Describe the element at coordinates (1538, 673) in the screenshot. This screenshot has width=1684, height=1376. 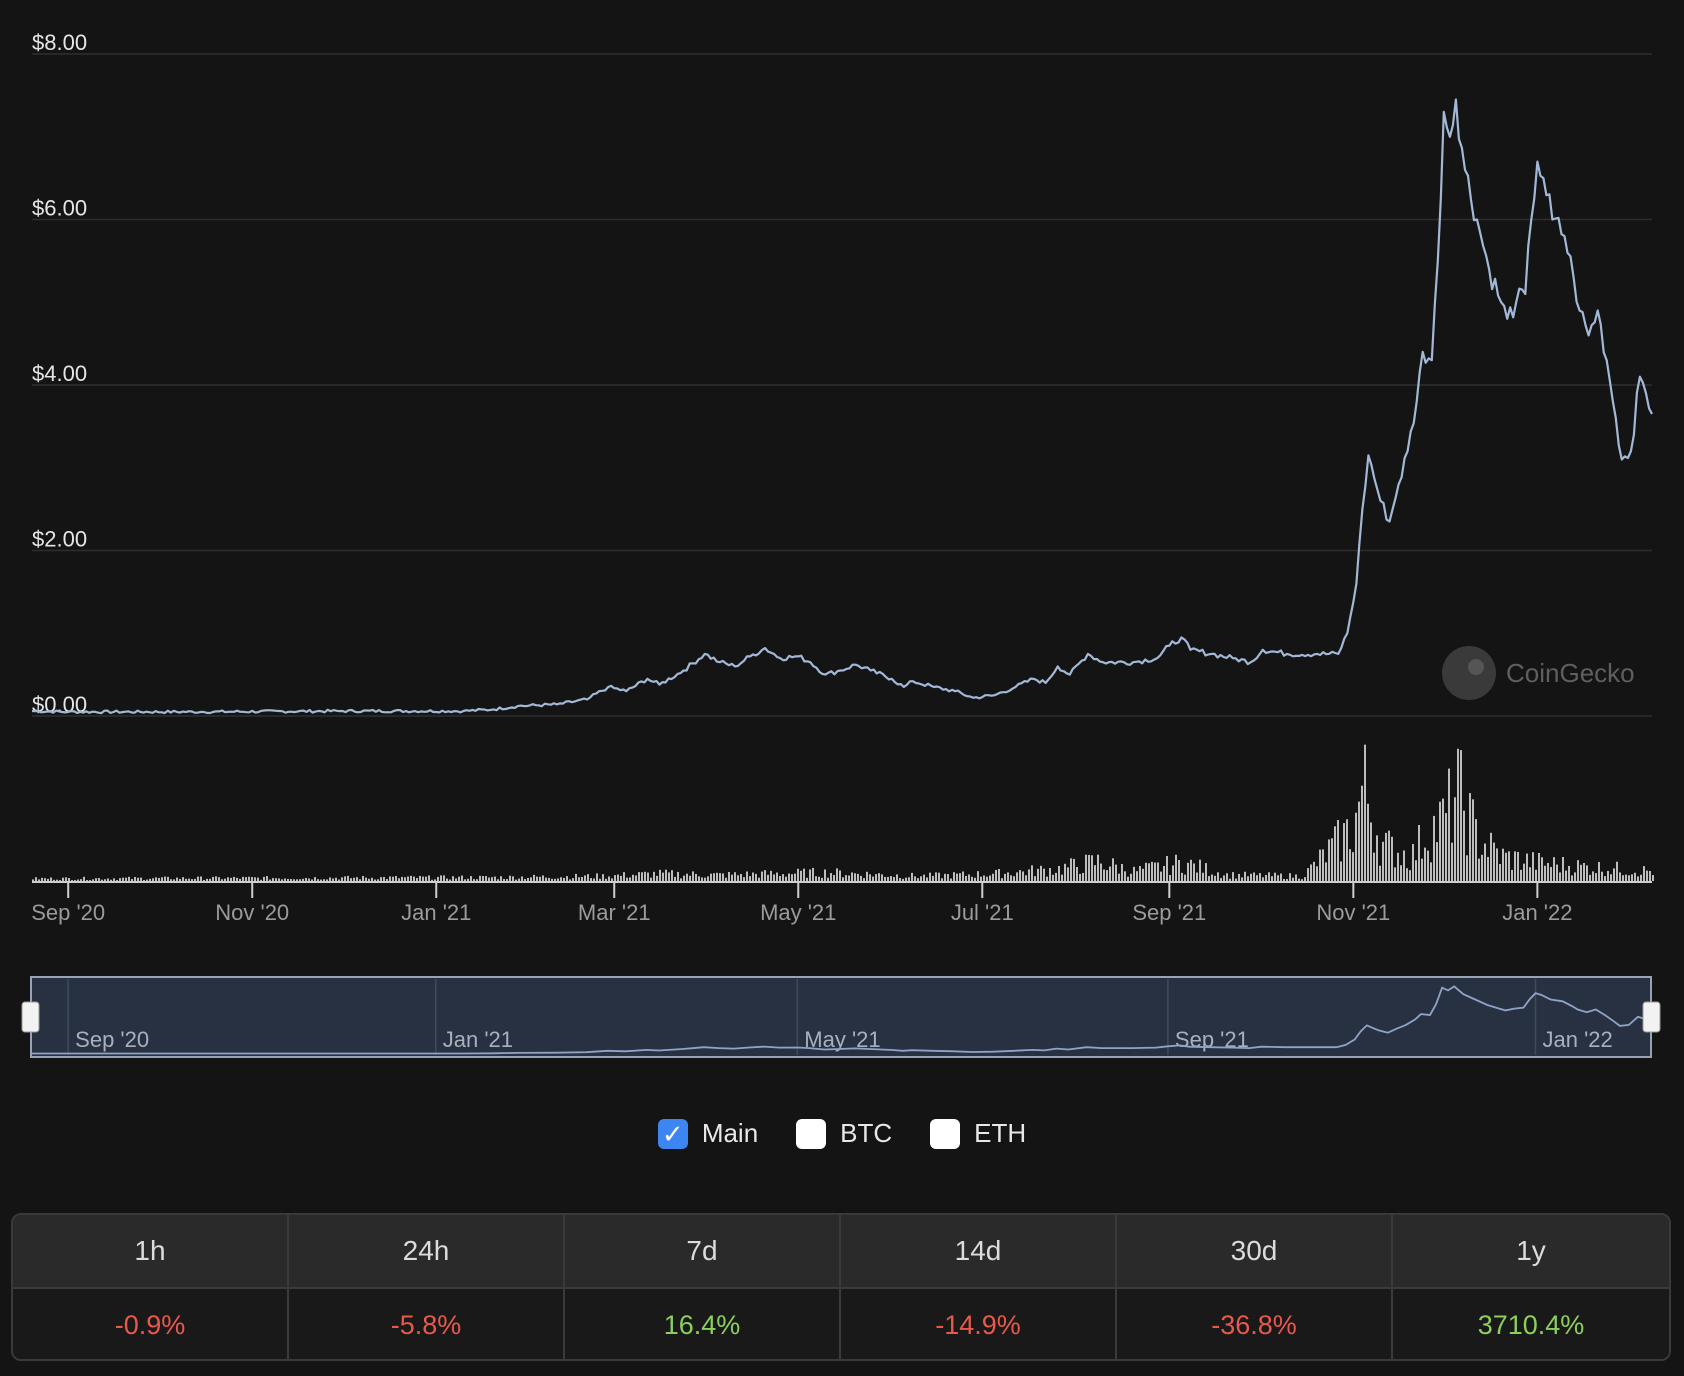
I see `watermark: CoinGecko` at that location.